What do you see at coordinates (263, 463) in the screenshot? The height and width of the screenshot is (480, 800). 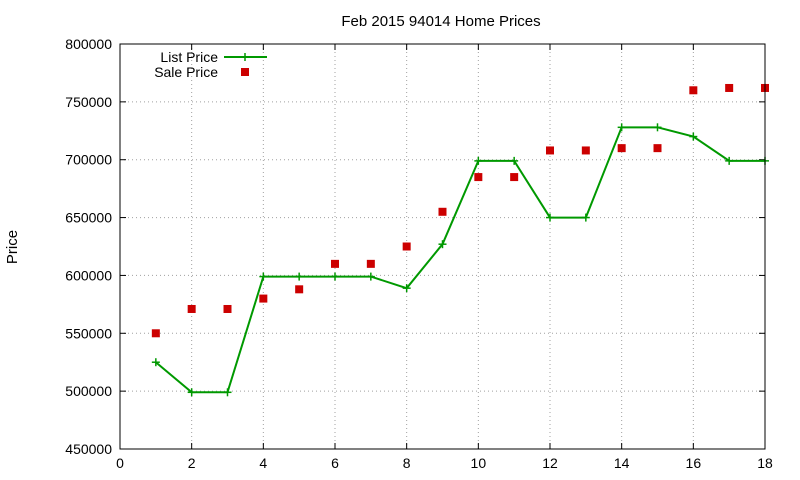 I see `x-tick-label: 4` at bounding box center [263, 463].